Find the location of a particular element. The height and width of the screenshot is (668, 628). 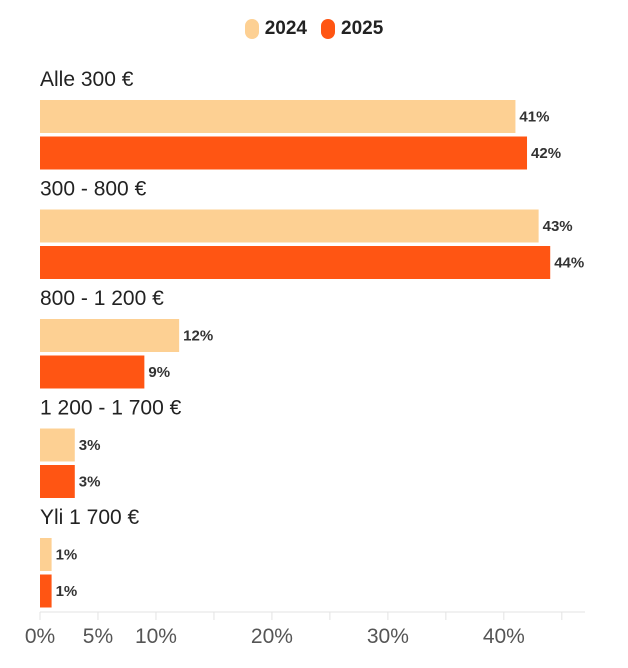

x-tick-label: 40% is located at coordinates (504, 636).